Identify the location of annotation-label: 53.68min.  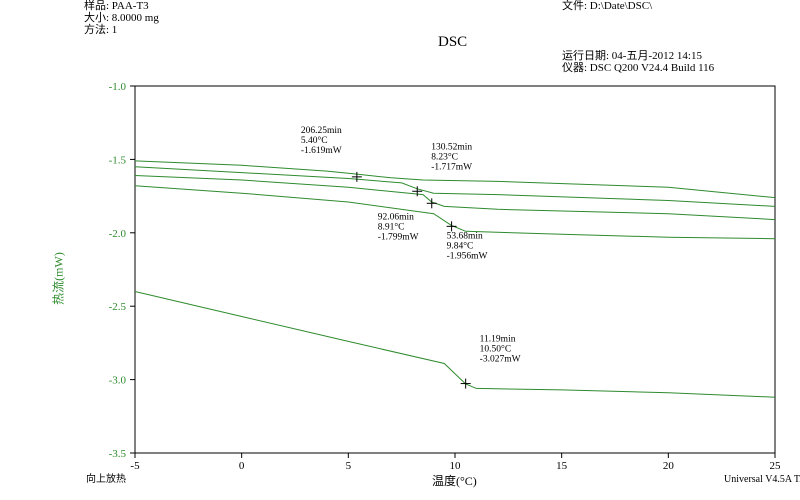
(465, 236).